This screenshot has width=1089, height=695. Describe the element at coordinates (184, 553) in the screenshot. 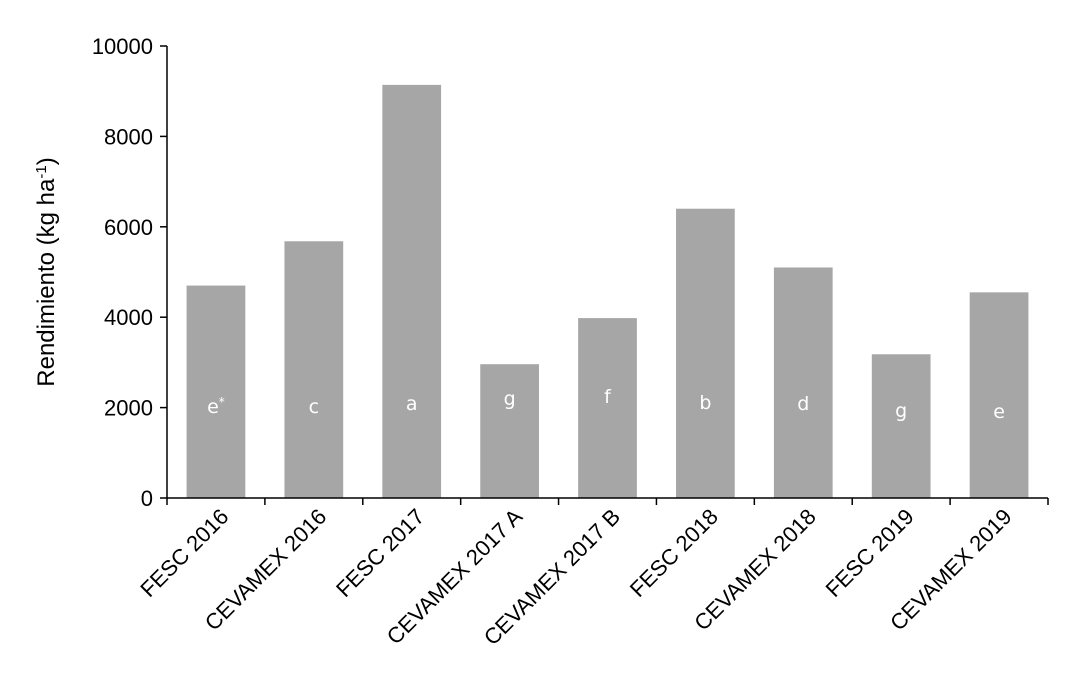

I see `x-tick-label: FESC 2016` at that location.